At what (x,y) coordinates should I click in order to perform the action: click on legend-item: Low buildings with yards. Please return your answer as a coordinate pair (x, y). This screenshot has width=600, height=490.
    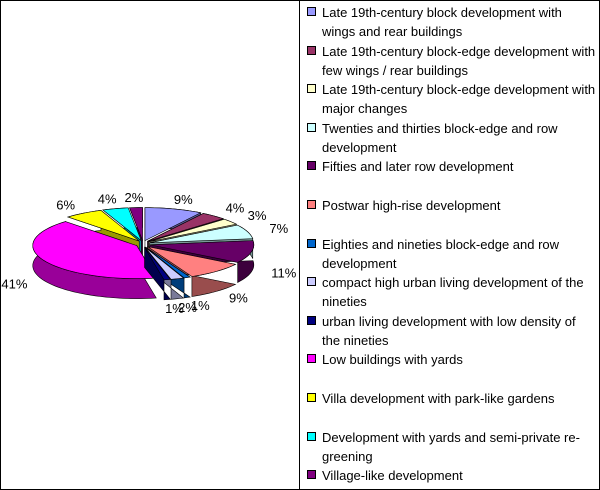
    Looking at the image, I should click on (452, 359).